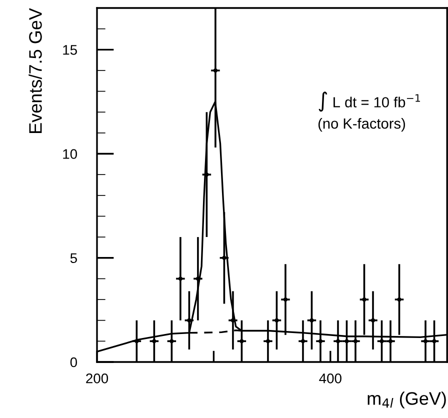  Describe the element at coordinates (407, 400) in the screenshot. I see `x-axis-title: m$_{4l}$ (GeV)` at that location.